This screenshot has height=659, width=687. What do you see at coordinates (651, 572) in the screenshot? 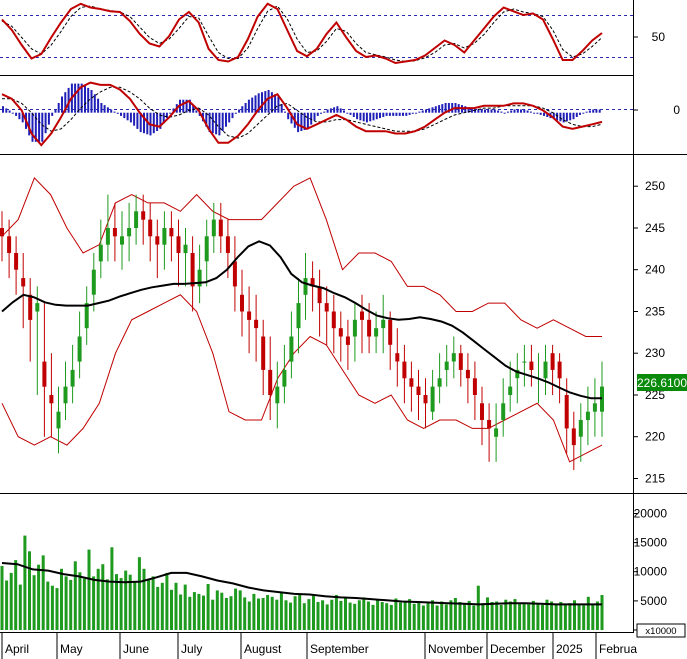
I see `volume-tick-label: 10000` at bounding box center [651, 572].